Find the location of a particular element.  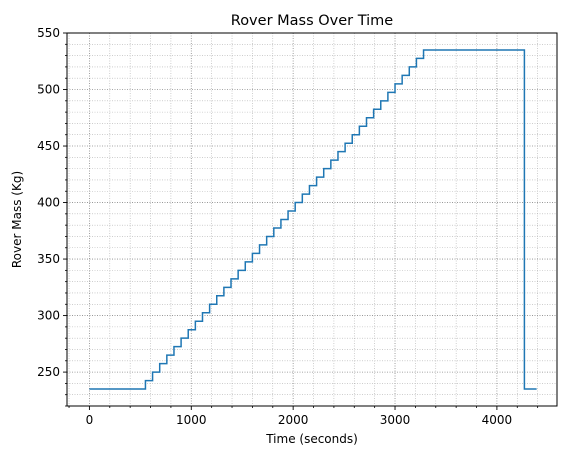

y-tick-label: 400 is located at coordinates (48, 203).